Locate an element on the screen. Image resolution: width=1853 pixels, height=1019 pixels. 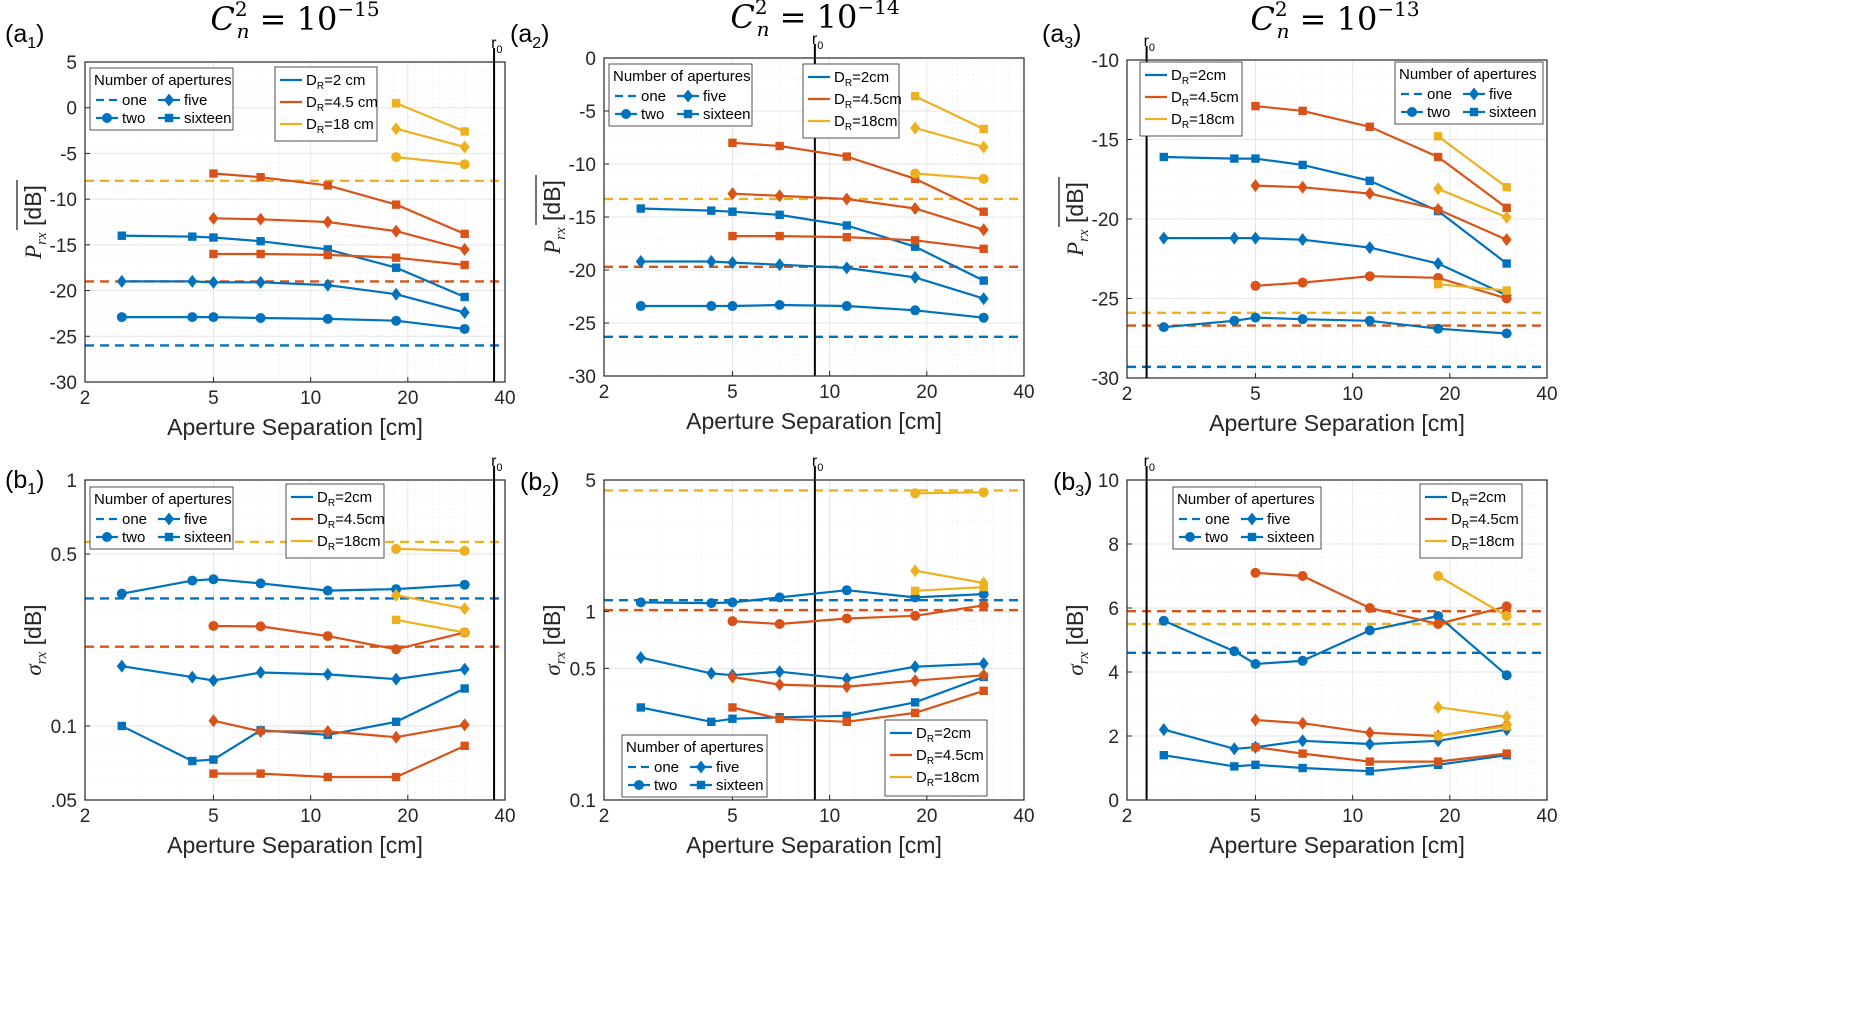
y-tick-label: -5 is located at coordinates (587, 112).